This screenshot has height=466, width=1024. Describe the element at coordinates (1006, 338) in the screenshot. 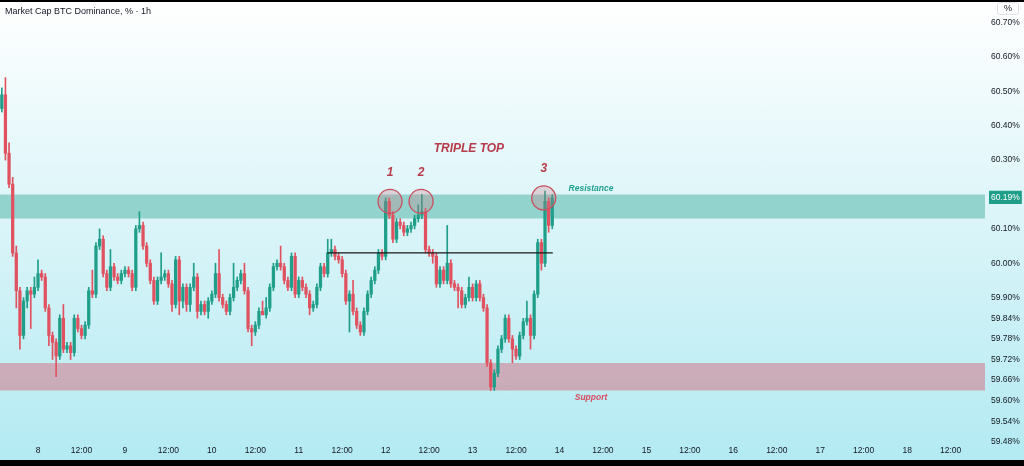

I see `y-tick-label: 59.78%` at that location.